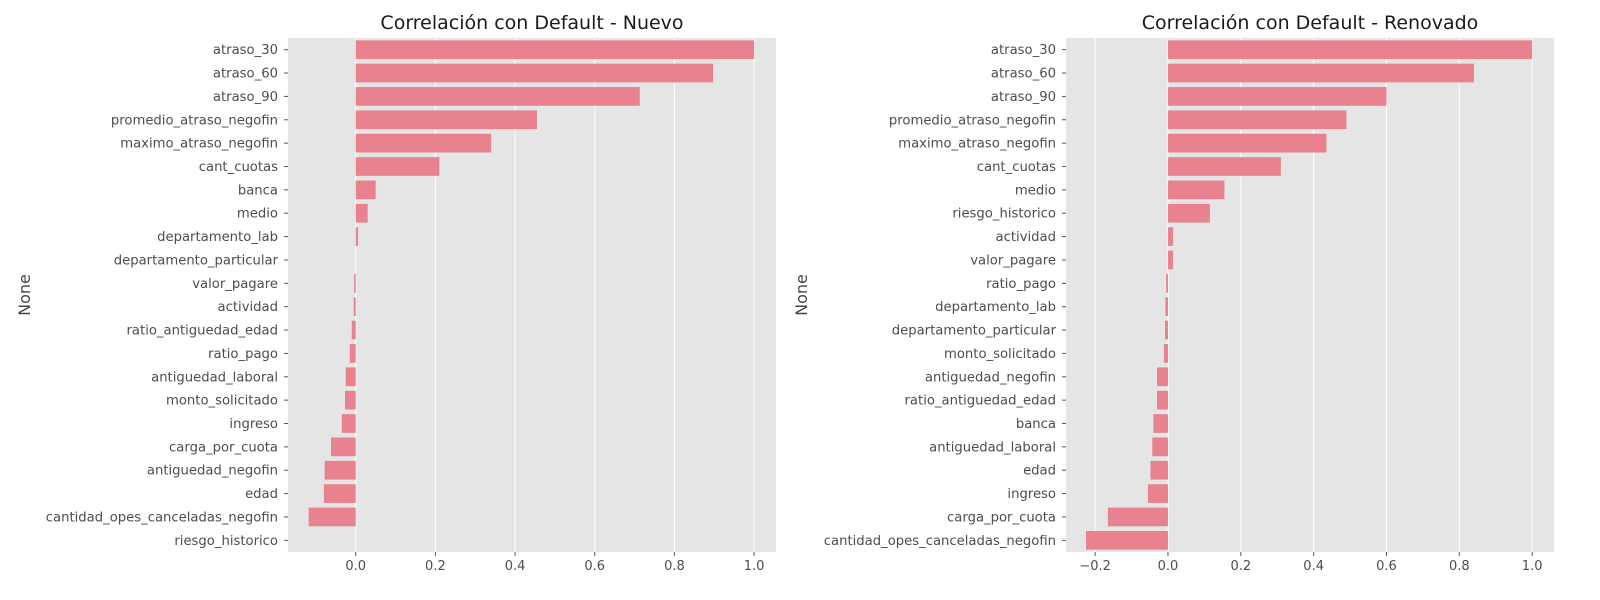 The image size is (1600, 600). I want to click on category-label-nuevo: departamento_particular, so click(196, 260).